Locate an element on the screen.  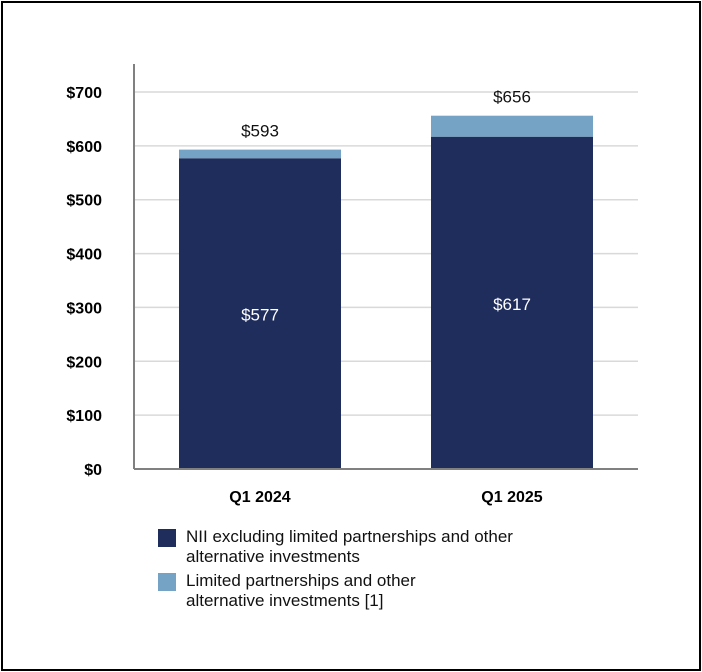
y-tick-label: $300 is located at coordinates (84, 308).